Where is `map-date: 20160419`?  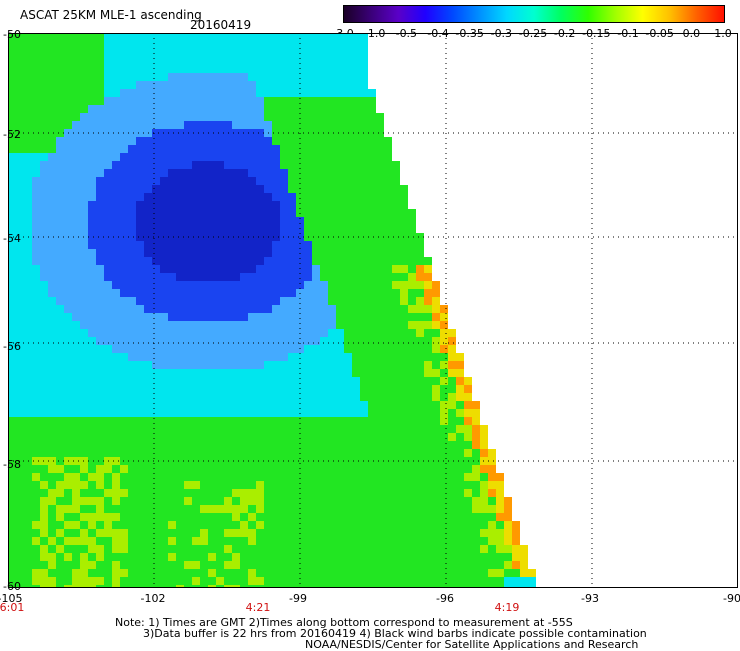 map-date: 20160419 is located at coordinates (221, 25).